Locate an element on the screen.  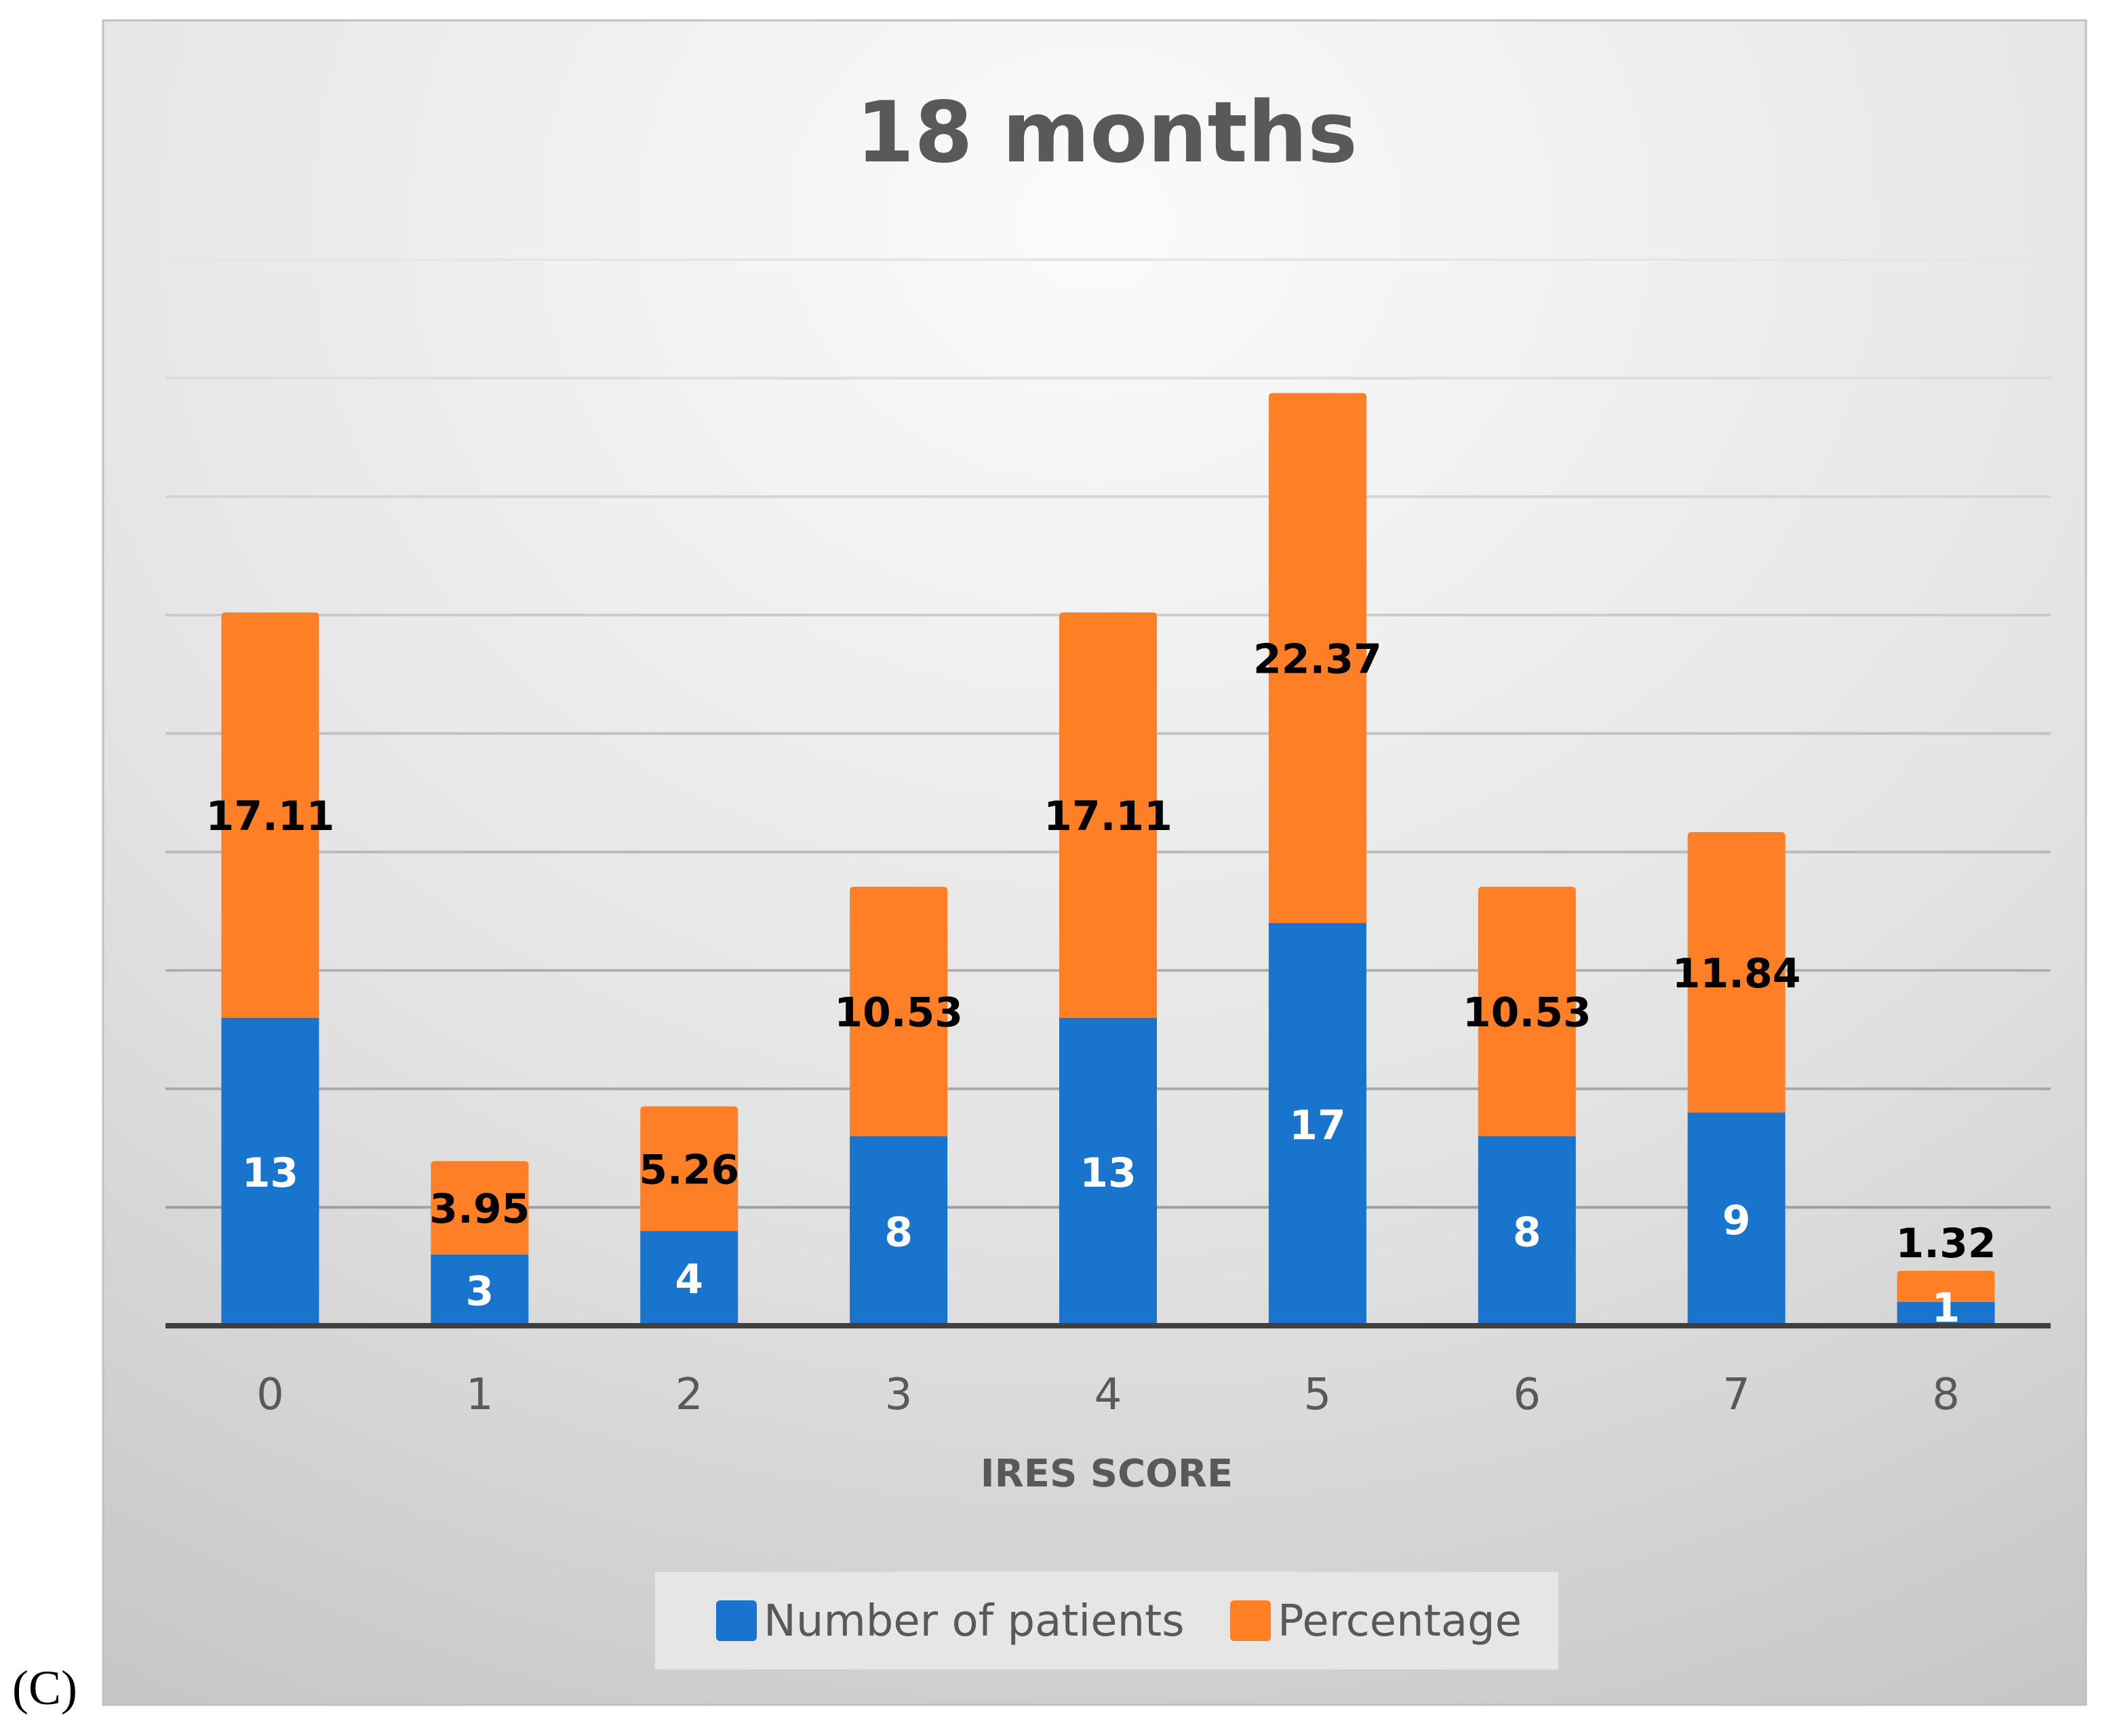
x-tick-label: 6 is located at coordinates (1527, 1395).